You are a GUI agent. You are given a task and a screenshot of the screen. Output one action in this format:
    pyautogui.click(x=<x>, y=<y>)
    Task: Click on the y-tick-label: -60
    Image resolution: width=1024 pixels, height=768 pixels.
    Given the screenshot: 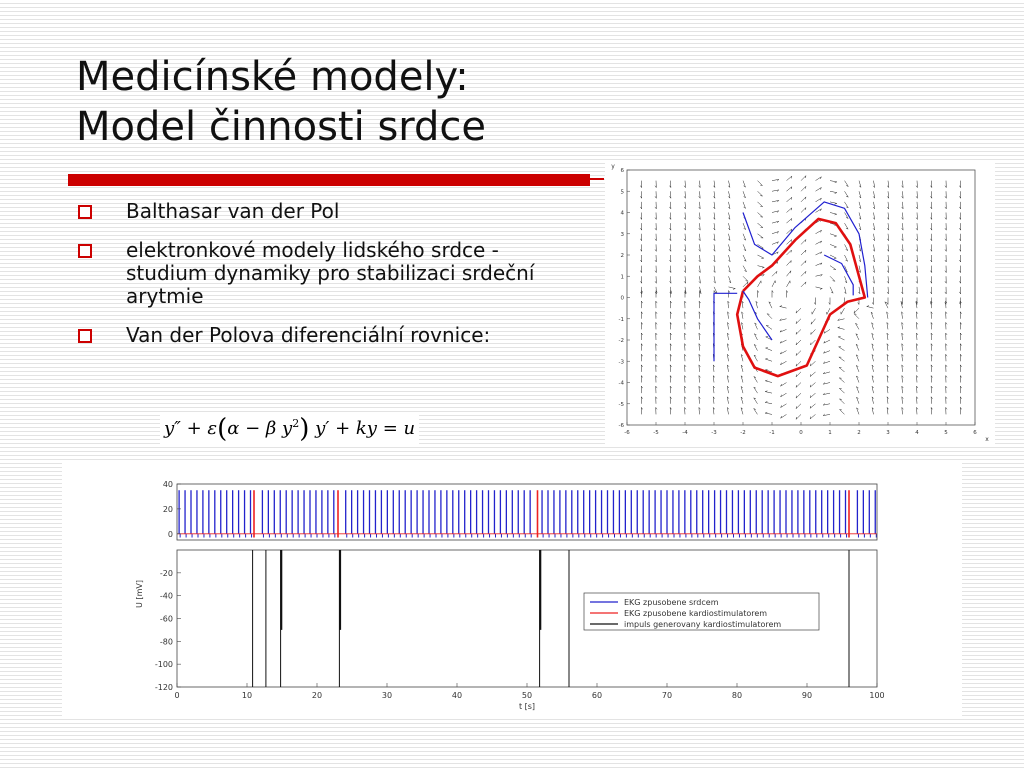 What is the action you would take?
    pyautogui.click(x=166, y=619)
    